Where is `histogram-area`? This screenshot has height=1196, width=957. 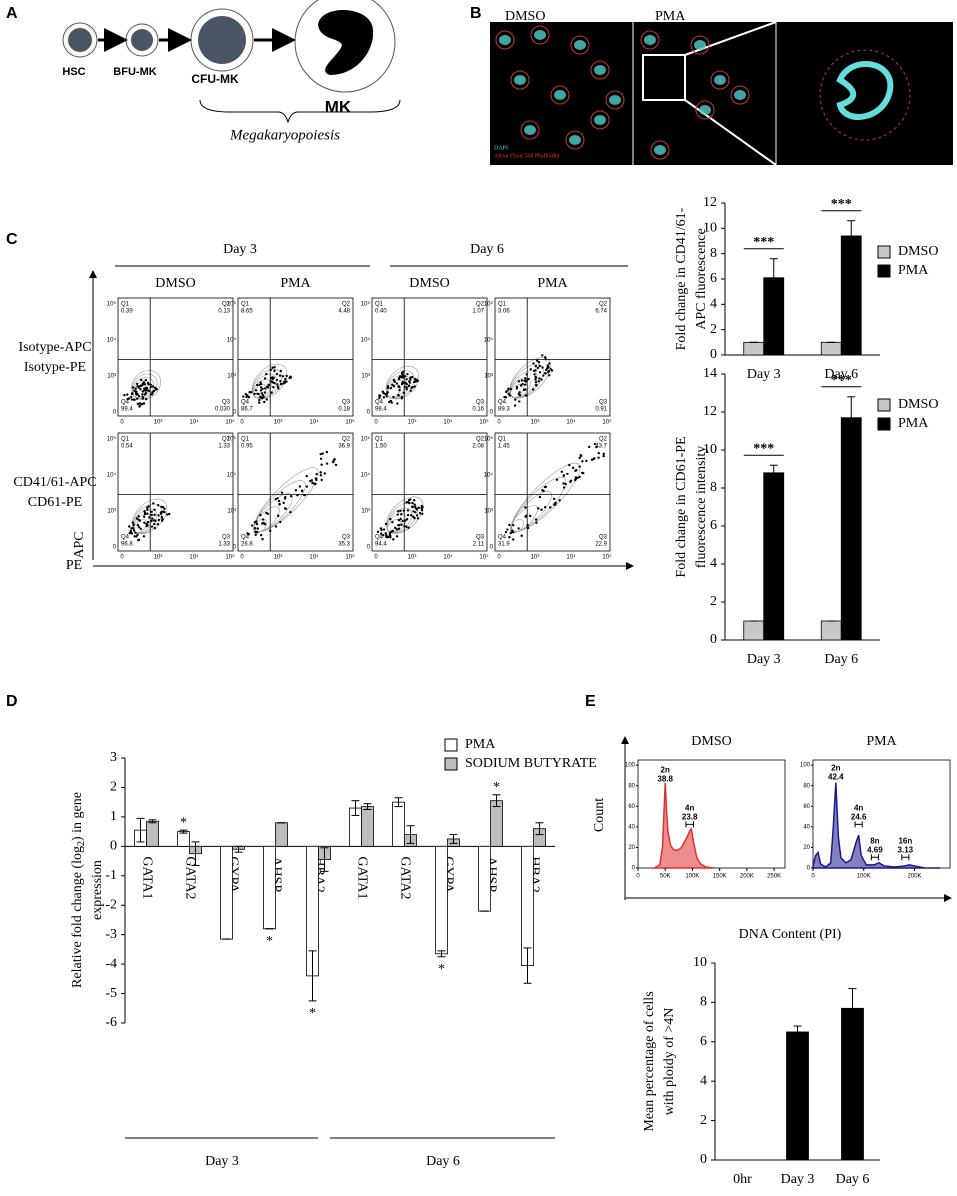
histogram-area is located at coordinates (683, 825).